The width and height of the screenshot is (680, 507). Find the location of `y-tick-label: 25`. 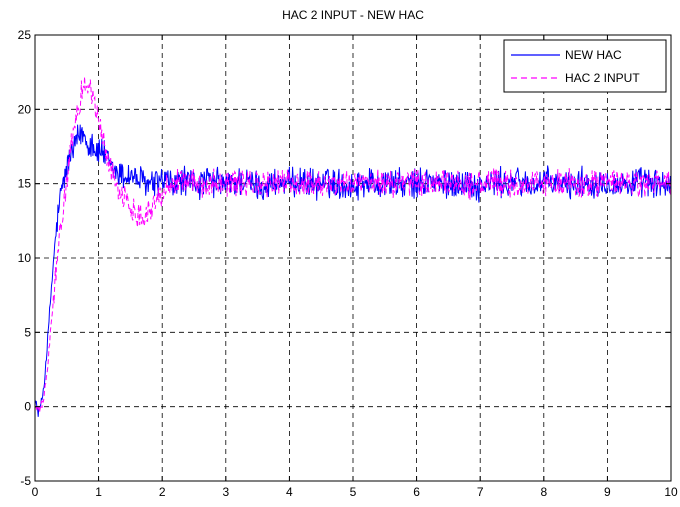

y-tick-label: 25 is located at coordinates (25, 35).